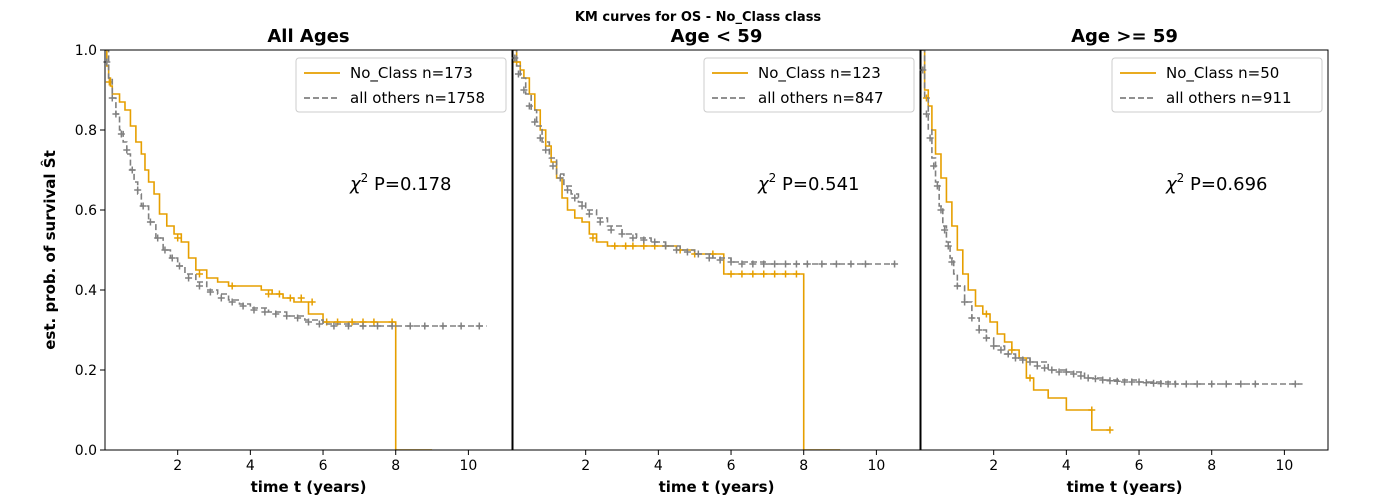  Describe the element at coordinates (1125, 487) in the screenshot. I see `x-axis-label: time t (years)` at that location.